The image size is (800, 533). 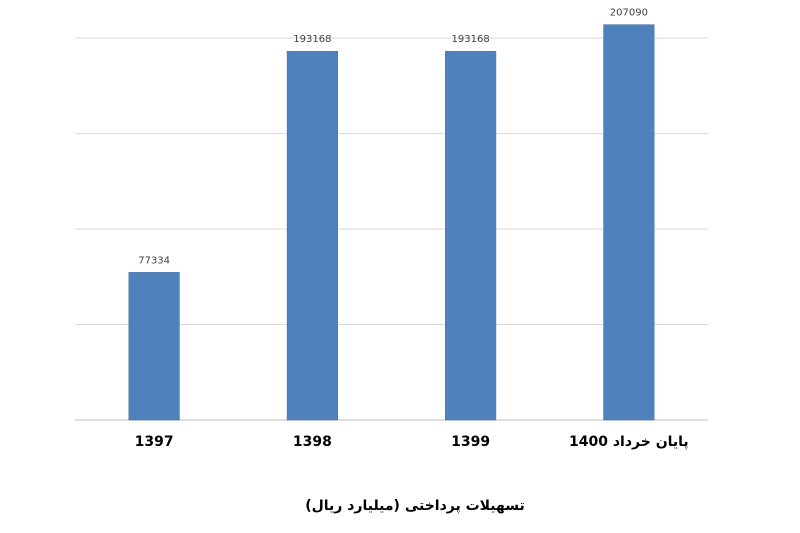 I want to click on x-tick-label: 1397, so click(x=154, y=442).